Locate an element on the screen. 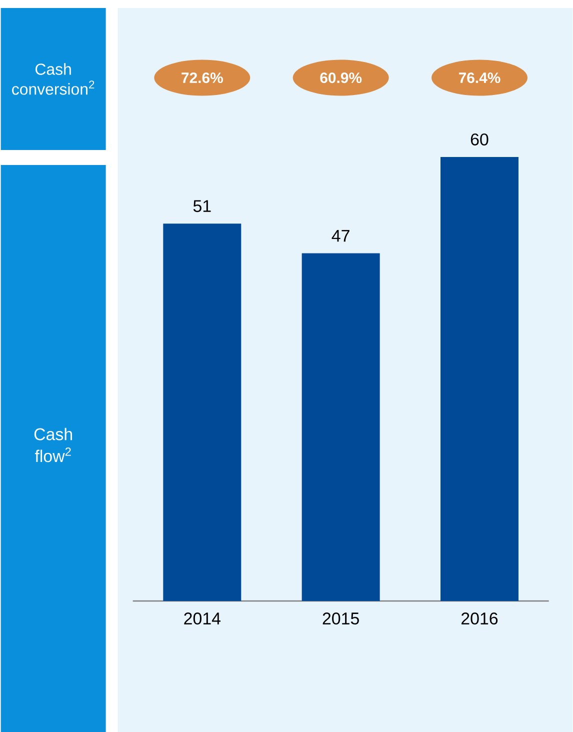 This screenshot has width=573, height=732. text: 60.9% is located at coordinates (341, 78).